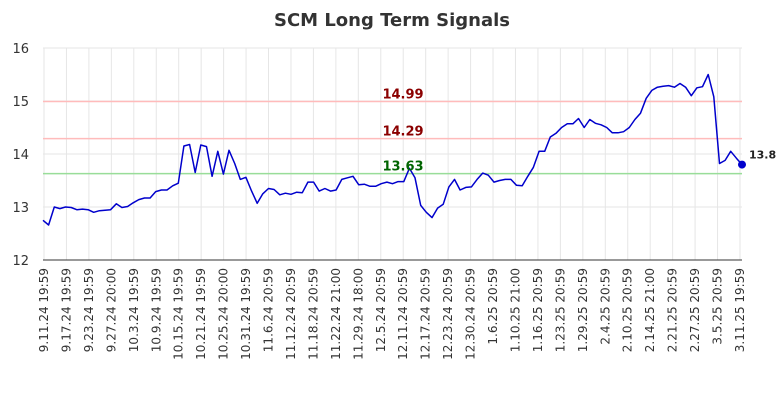 Image resolution: width=784 pixels, height=400 pixels. I want to click on x-tick-label: 11.6.24 20:59, so click(269, 310).